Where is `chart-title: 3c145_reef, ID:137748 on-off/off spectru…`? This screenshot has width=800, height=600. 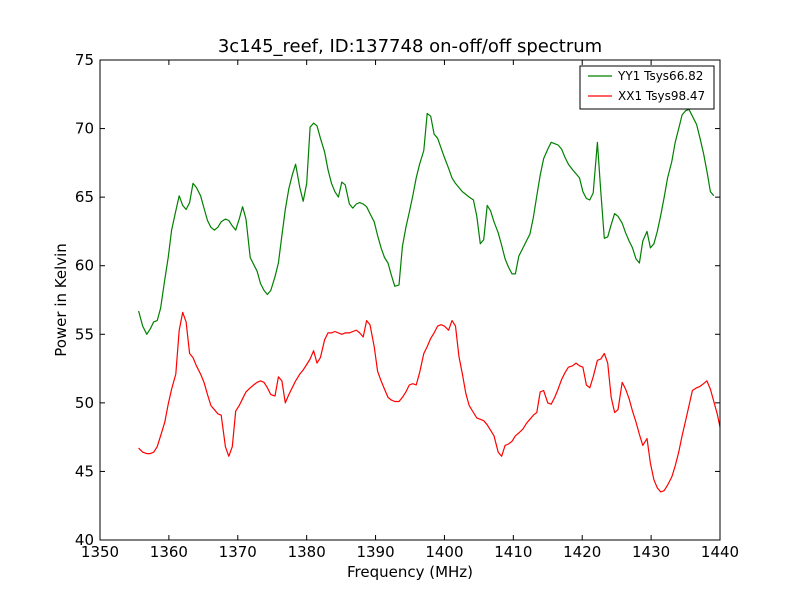 chart-title: 3c145_reef, ID:137748 on-off/off spectru… is located at coordinates (410, 46).